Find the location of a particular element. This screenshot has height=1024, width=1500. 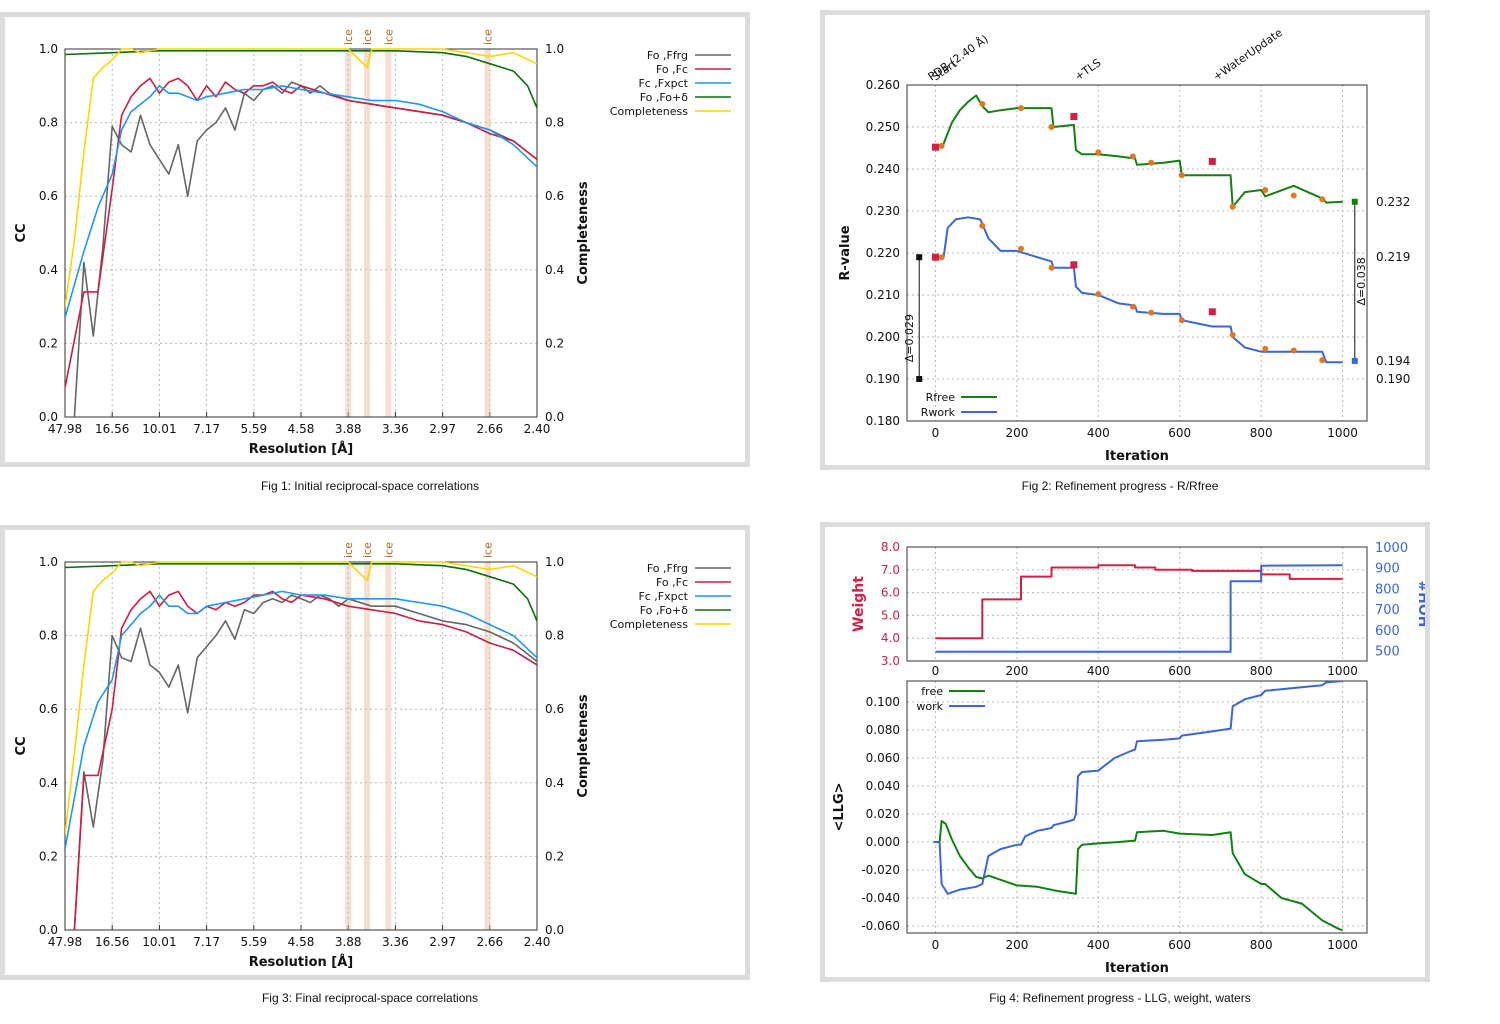

y-axis-title: R-value is located at coordinates (845, 252).